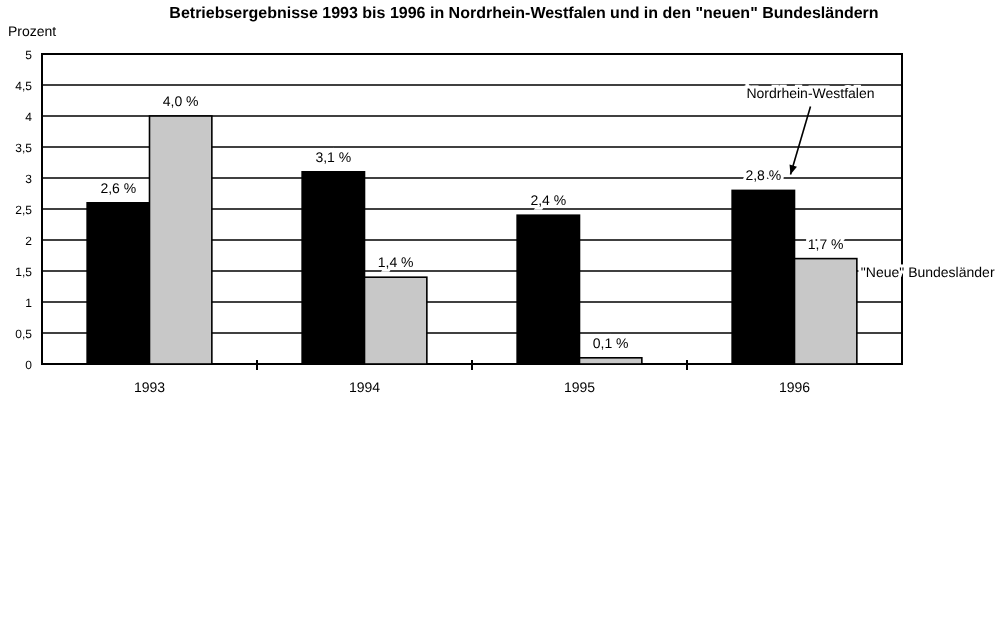 The height and width of the screenshot is (636, 1000). What do you see at coordinates (524, 13) in the screenshot?
I see `chart-title: Betriebsergebnisse 1993 bis 1996 in Nordrhein-Westfalen und in den "neuen" Bundesländern` at bounding box center [524, 13].